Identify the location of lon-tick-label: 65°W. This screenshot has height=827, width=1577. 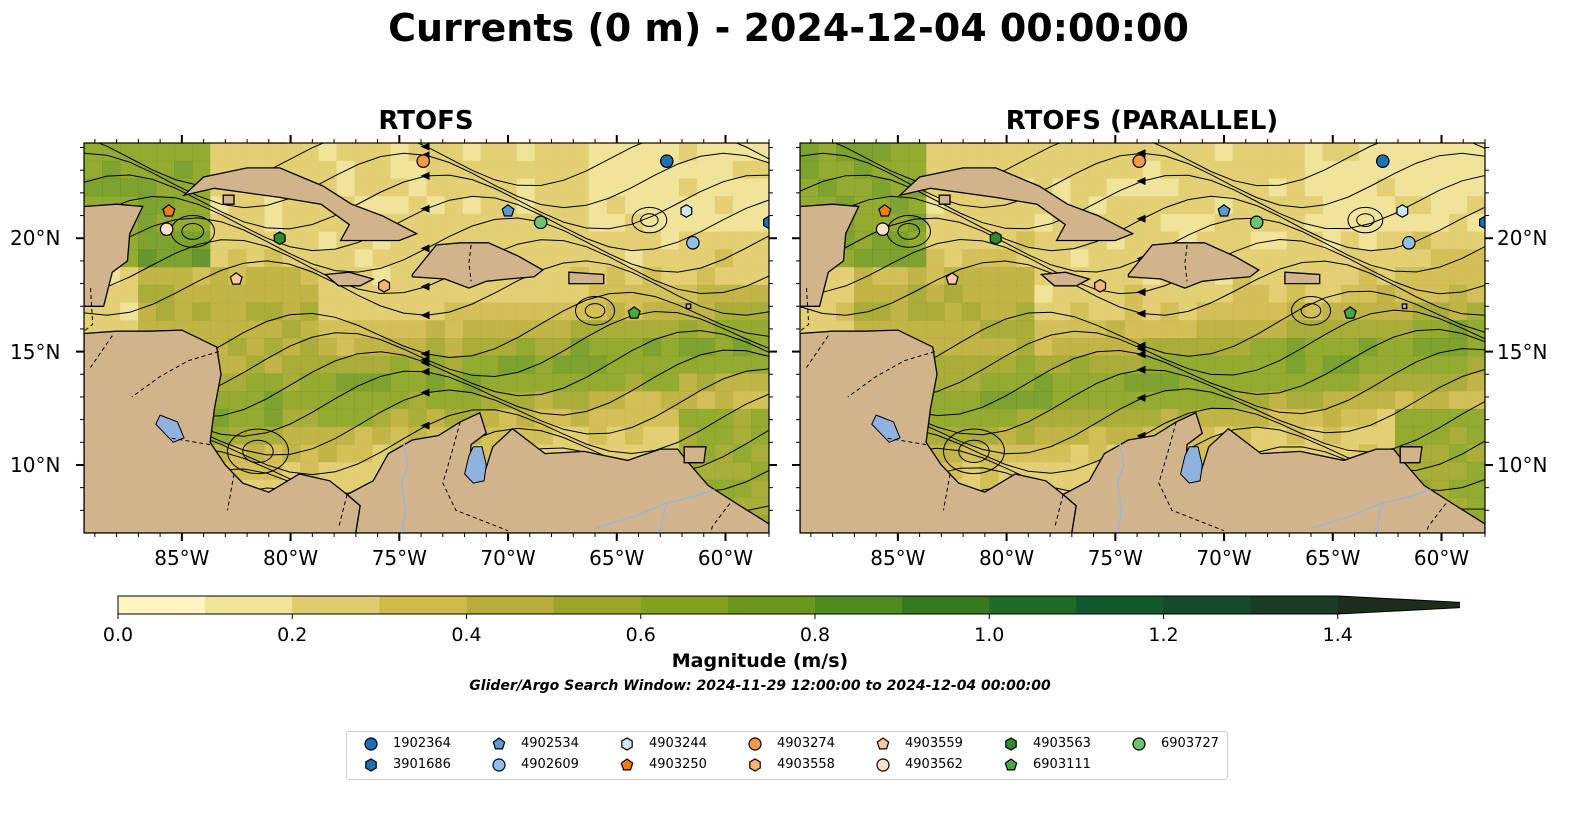
(1333, 558).